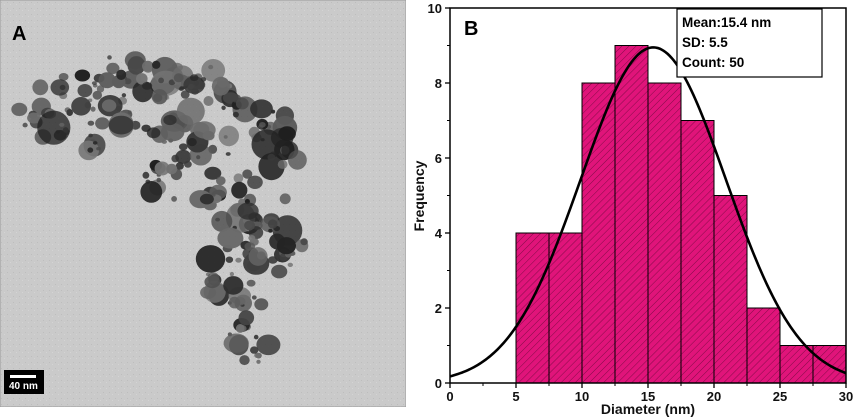 Image resolution: width=858 pixels, height=417 pixels. What do you see at coordinates (713, 62) in the screenshot?
I see `stats-count: Count: 50` at bounding box center [713, 62].